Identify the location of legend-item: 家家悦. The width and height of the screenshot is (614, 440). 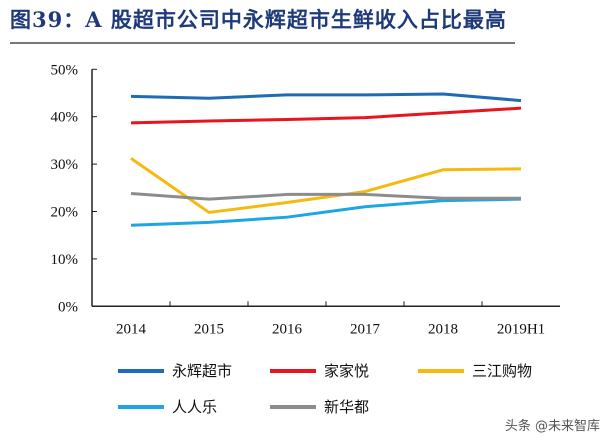
(319, 370).